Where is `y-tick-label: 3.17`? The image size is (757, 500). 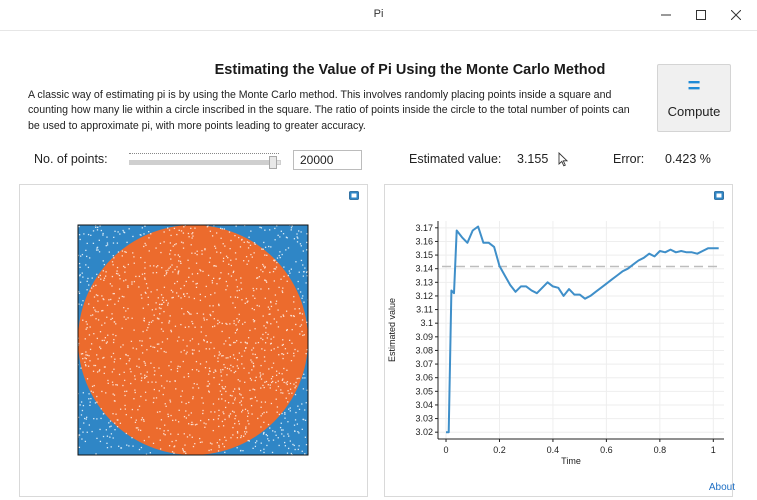 y-tick-label: 3.17 is located at coordinates (424, 228).